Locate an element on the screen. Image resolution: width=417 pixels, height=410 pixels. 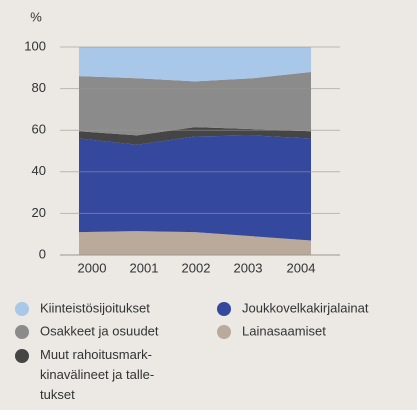
y-tick-label: 20 is located at coordinates (39, 212).